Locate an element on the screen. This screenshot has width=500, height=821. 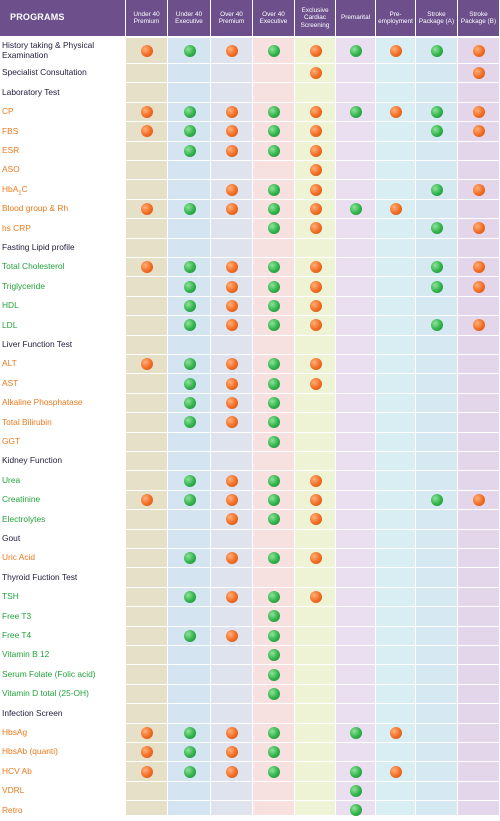
row-label-text: Alkaline Phosphatase is located at coordinates (42, 402).